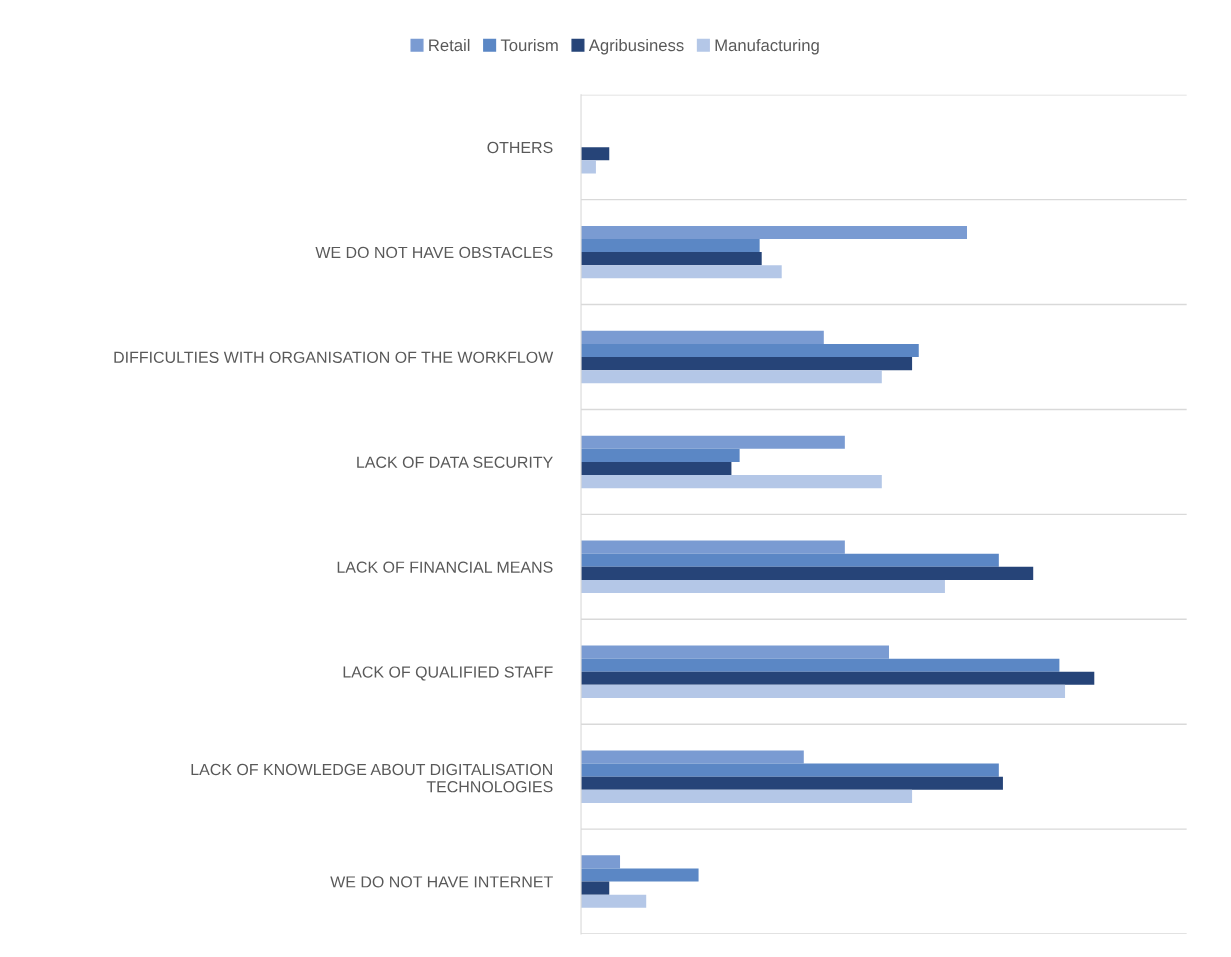 The width and height of the screenshot is (1231, 957). Describe the element at coordinates (636, 46) in the screenshot. I see `legend-label: Agribusiness` at that location.